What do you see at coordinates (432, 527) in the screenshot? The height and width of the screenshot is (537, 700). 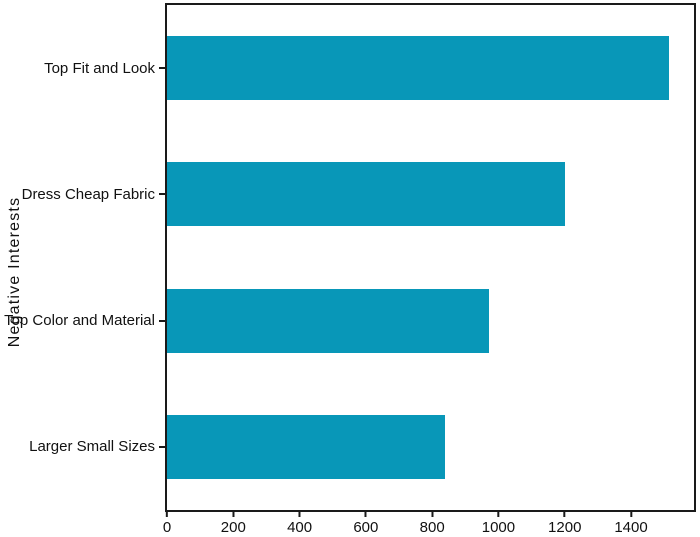 I see `x-tick-label: 800` at bounding box center [432, 527].